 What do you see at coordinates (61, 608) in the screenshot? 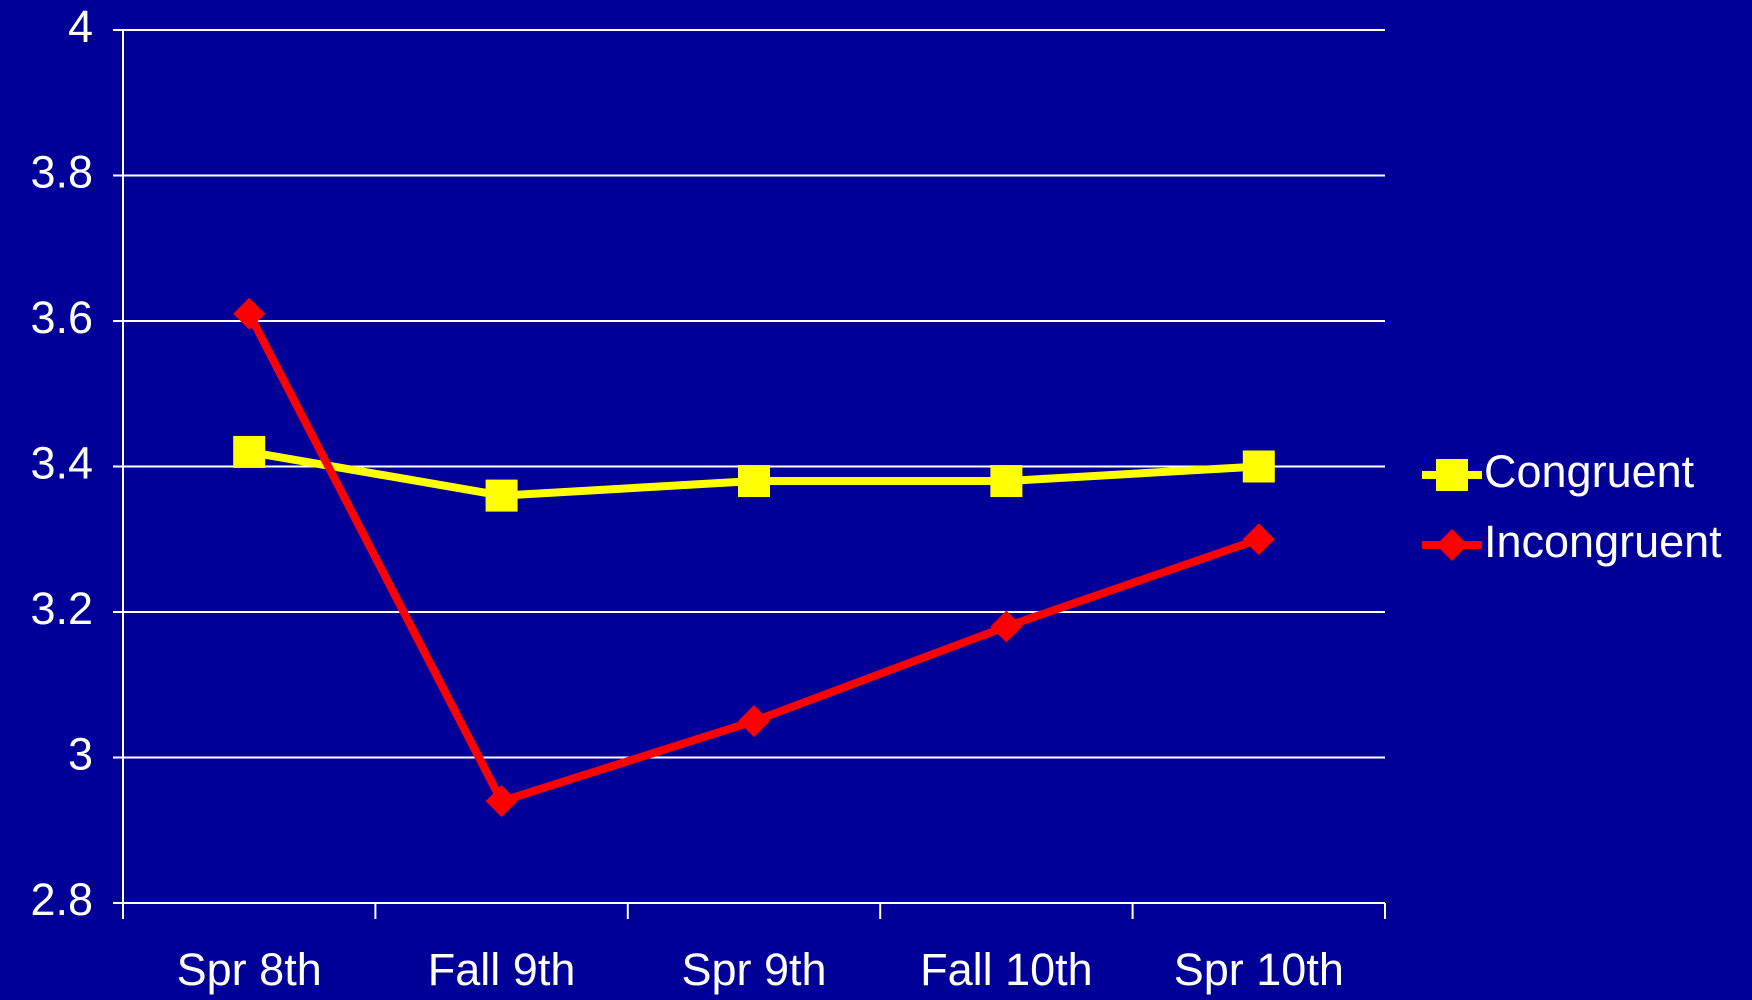
I see `y-tick-label: 3.2` at bounding box center [61, 608].